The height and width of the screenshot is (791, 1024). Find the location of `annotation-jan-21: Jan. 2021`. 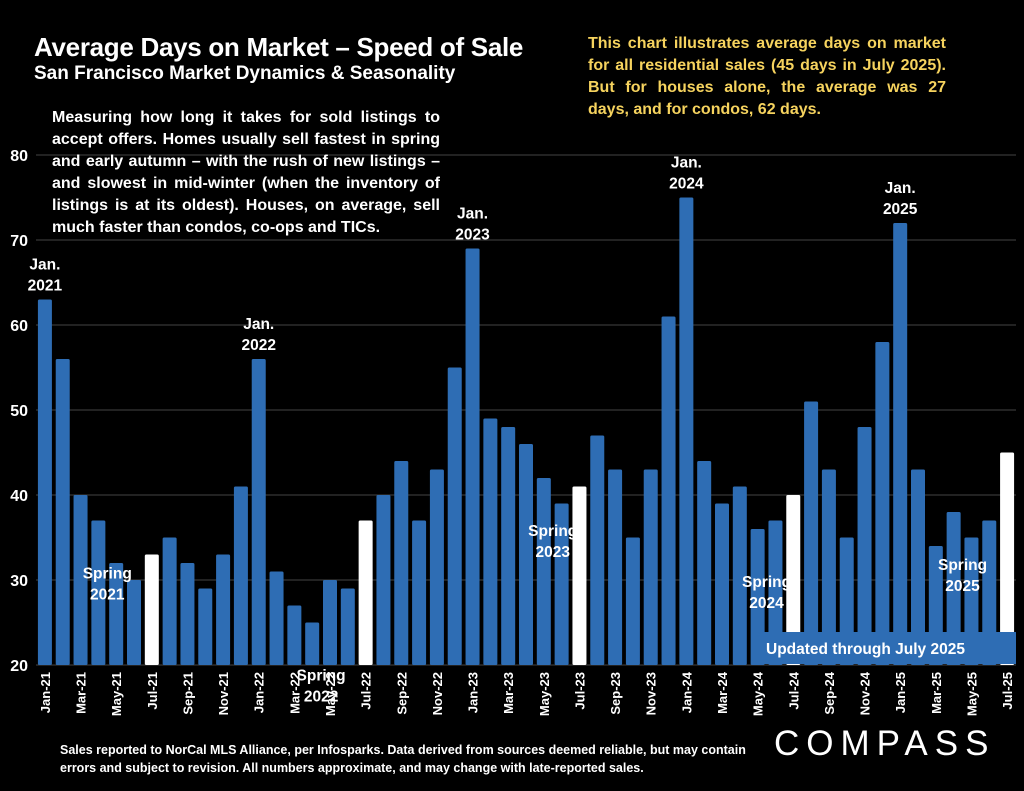

annotation-jan-21: Jan. 2021 is located at coordinates (45, 276).